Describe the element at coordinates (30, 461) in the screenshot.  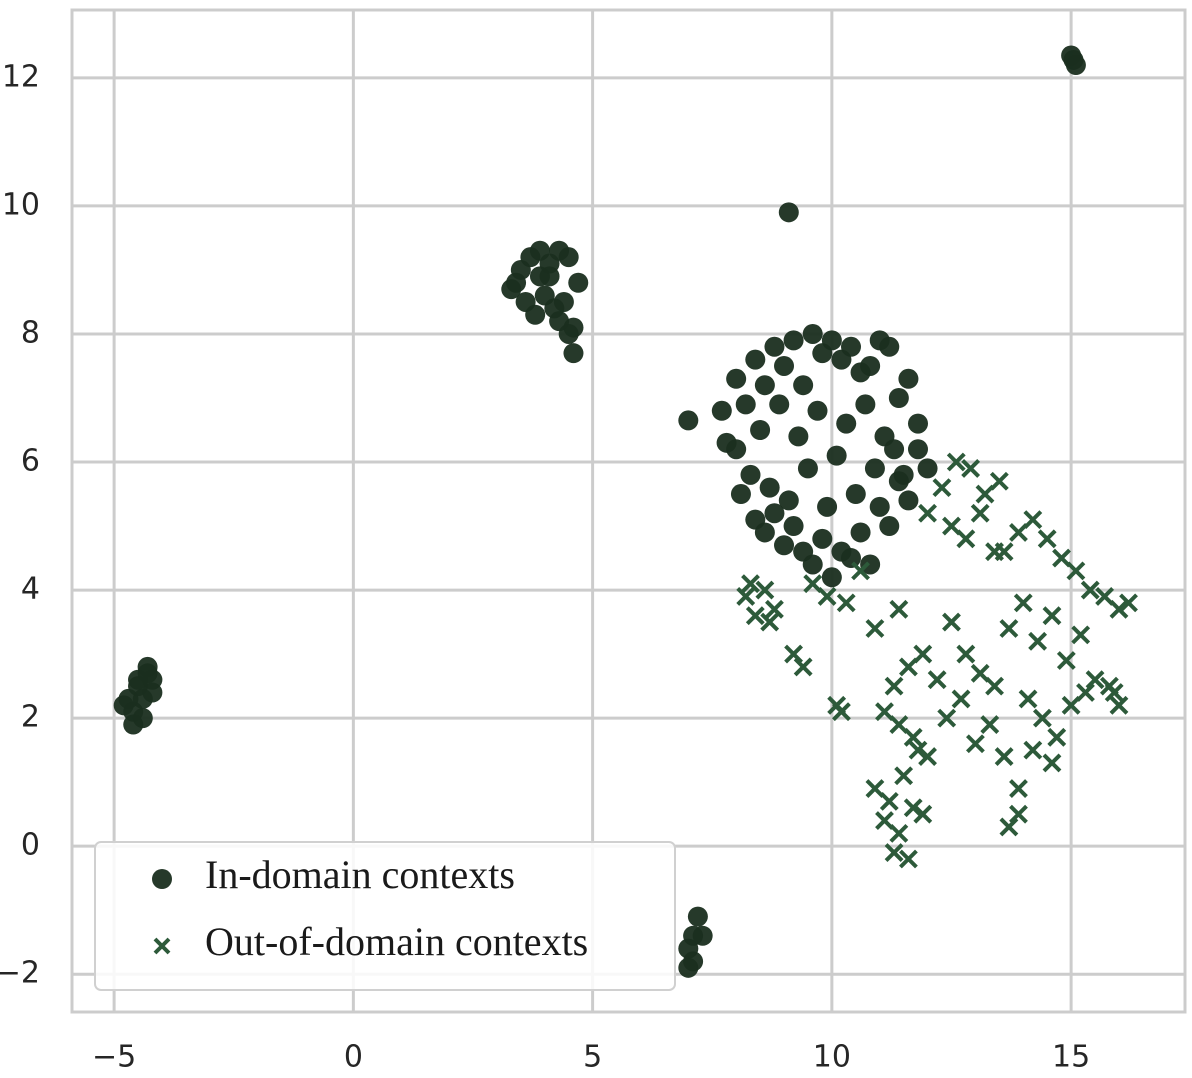
I see `y-tick-label: 6` at that location.